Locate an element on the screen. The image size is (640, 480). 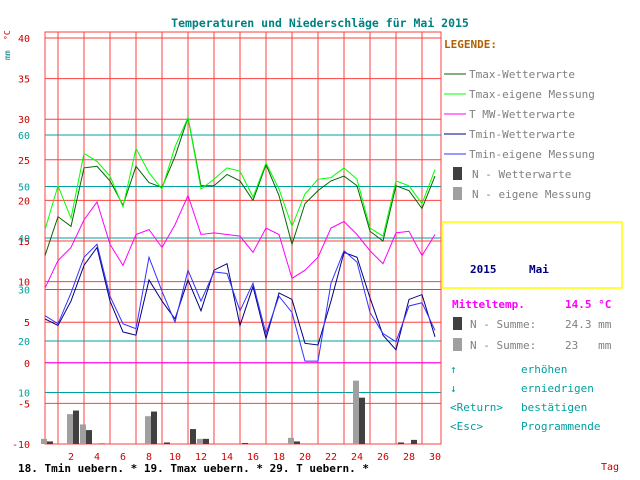
x-tick: 6 is located at coordinates (123, 457).